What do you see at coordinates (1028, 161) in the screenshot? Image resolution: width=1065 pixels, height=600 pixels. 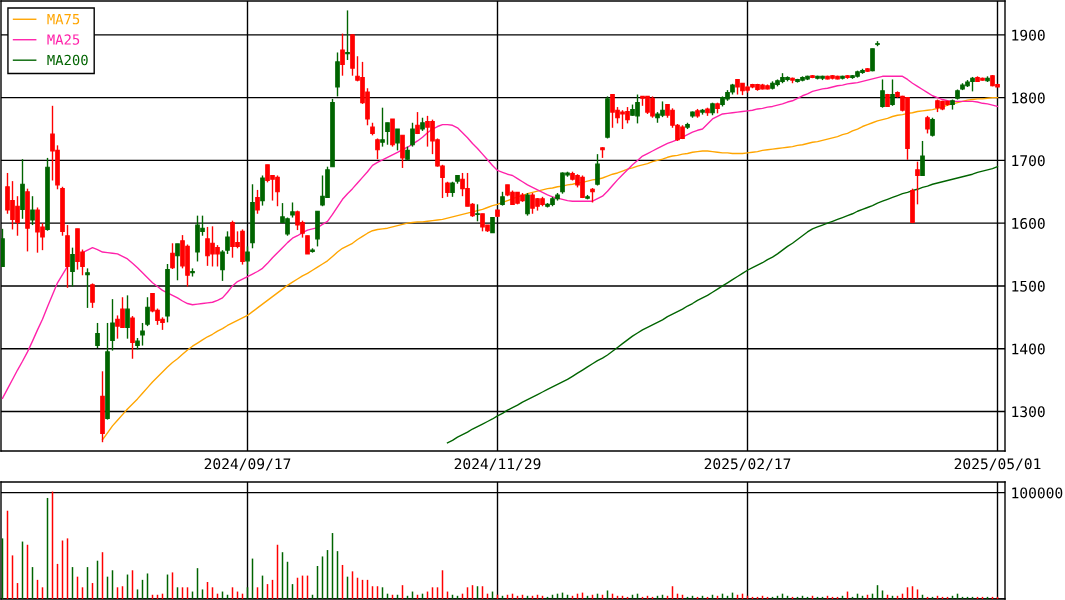 I see `y-tick-label: 1700` at bounding box center [1028, 161].